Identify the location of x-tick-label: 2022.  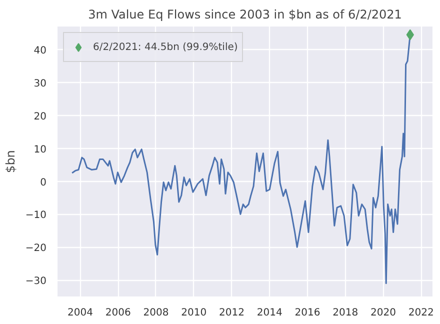
(421, 313).